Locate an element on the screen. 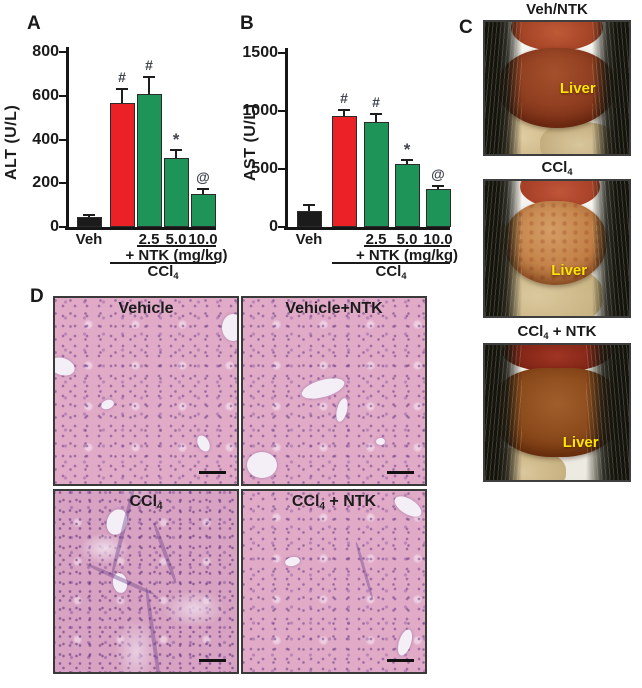 Image resolution: width=642 pixels, height=688 pixels. histology-vehicle: Vehicle is located at coordinates (146, 391).